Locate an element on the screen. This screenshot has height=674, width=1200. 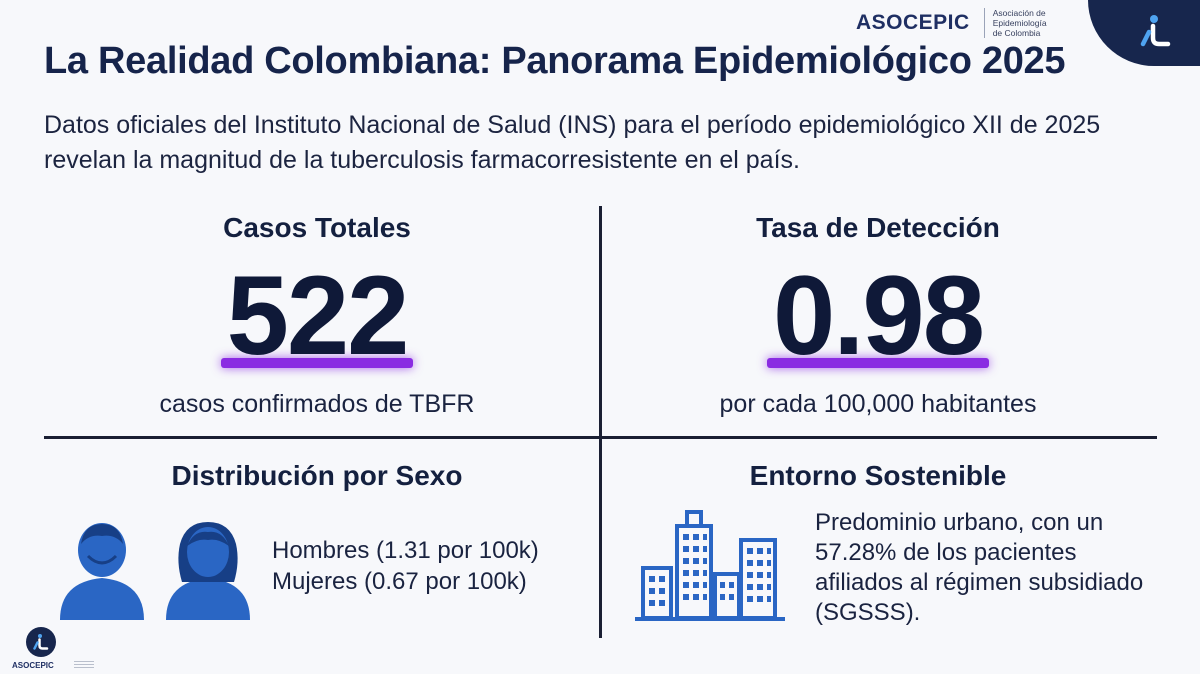
stat-value-box: 0.98 is located at coordinates (878, 315).